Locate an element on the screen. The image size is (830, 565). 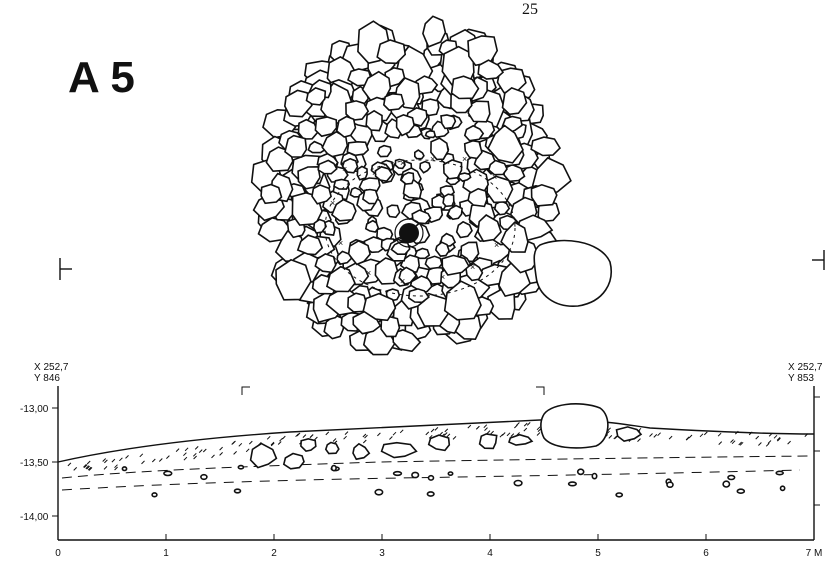
section-stones is located at coordinates (453, 462).